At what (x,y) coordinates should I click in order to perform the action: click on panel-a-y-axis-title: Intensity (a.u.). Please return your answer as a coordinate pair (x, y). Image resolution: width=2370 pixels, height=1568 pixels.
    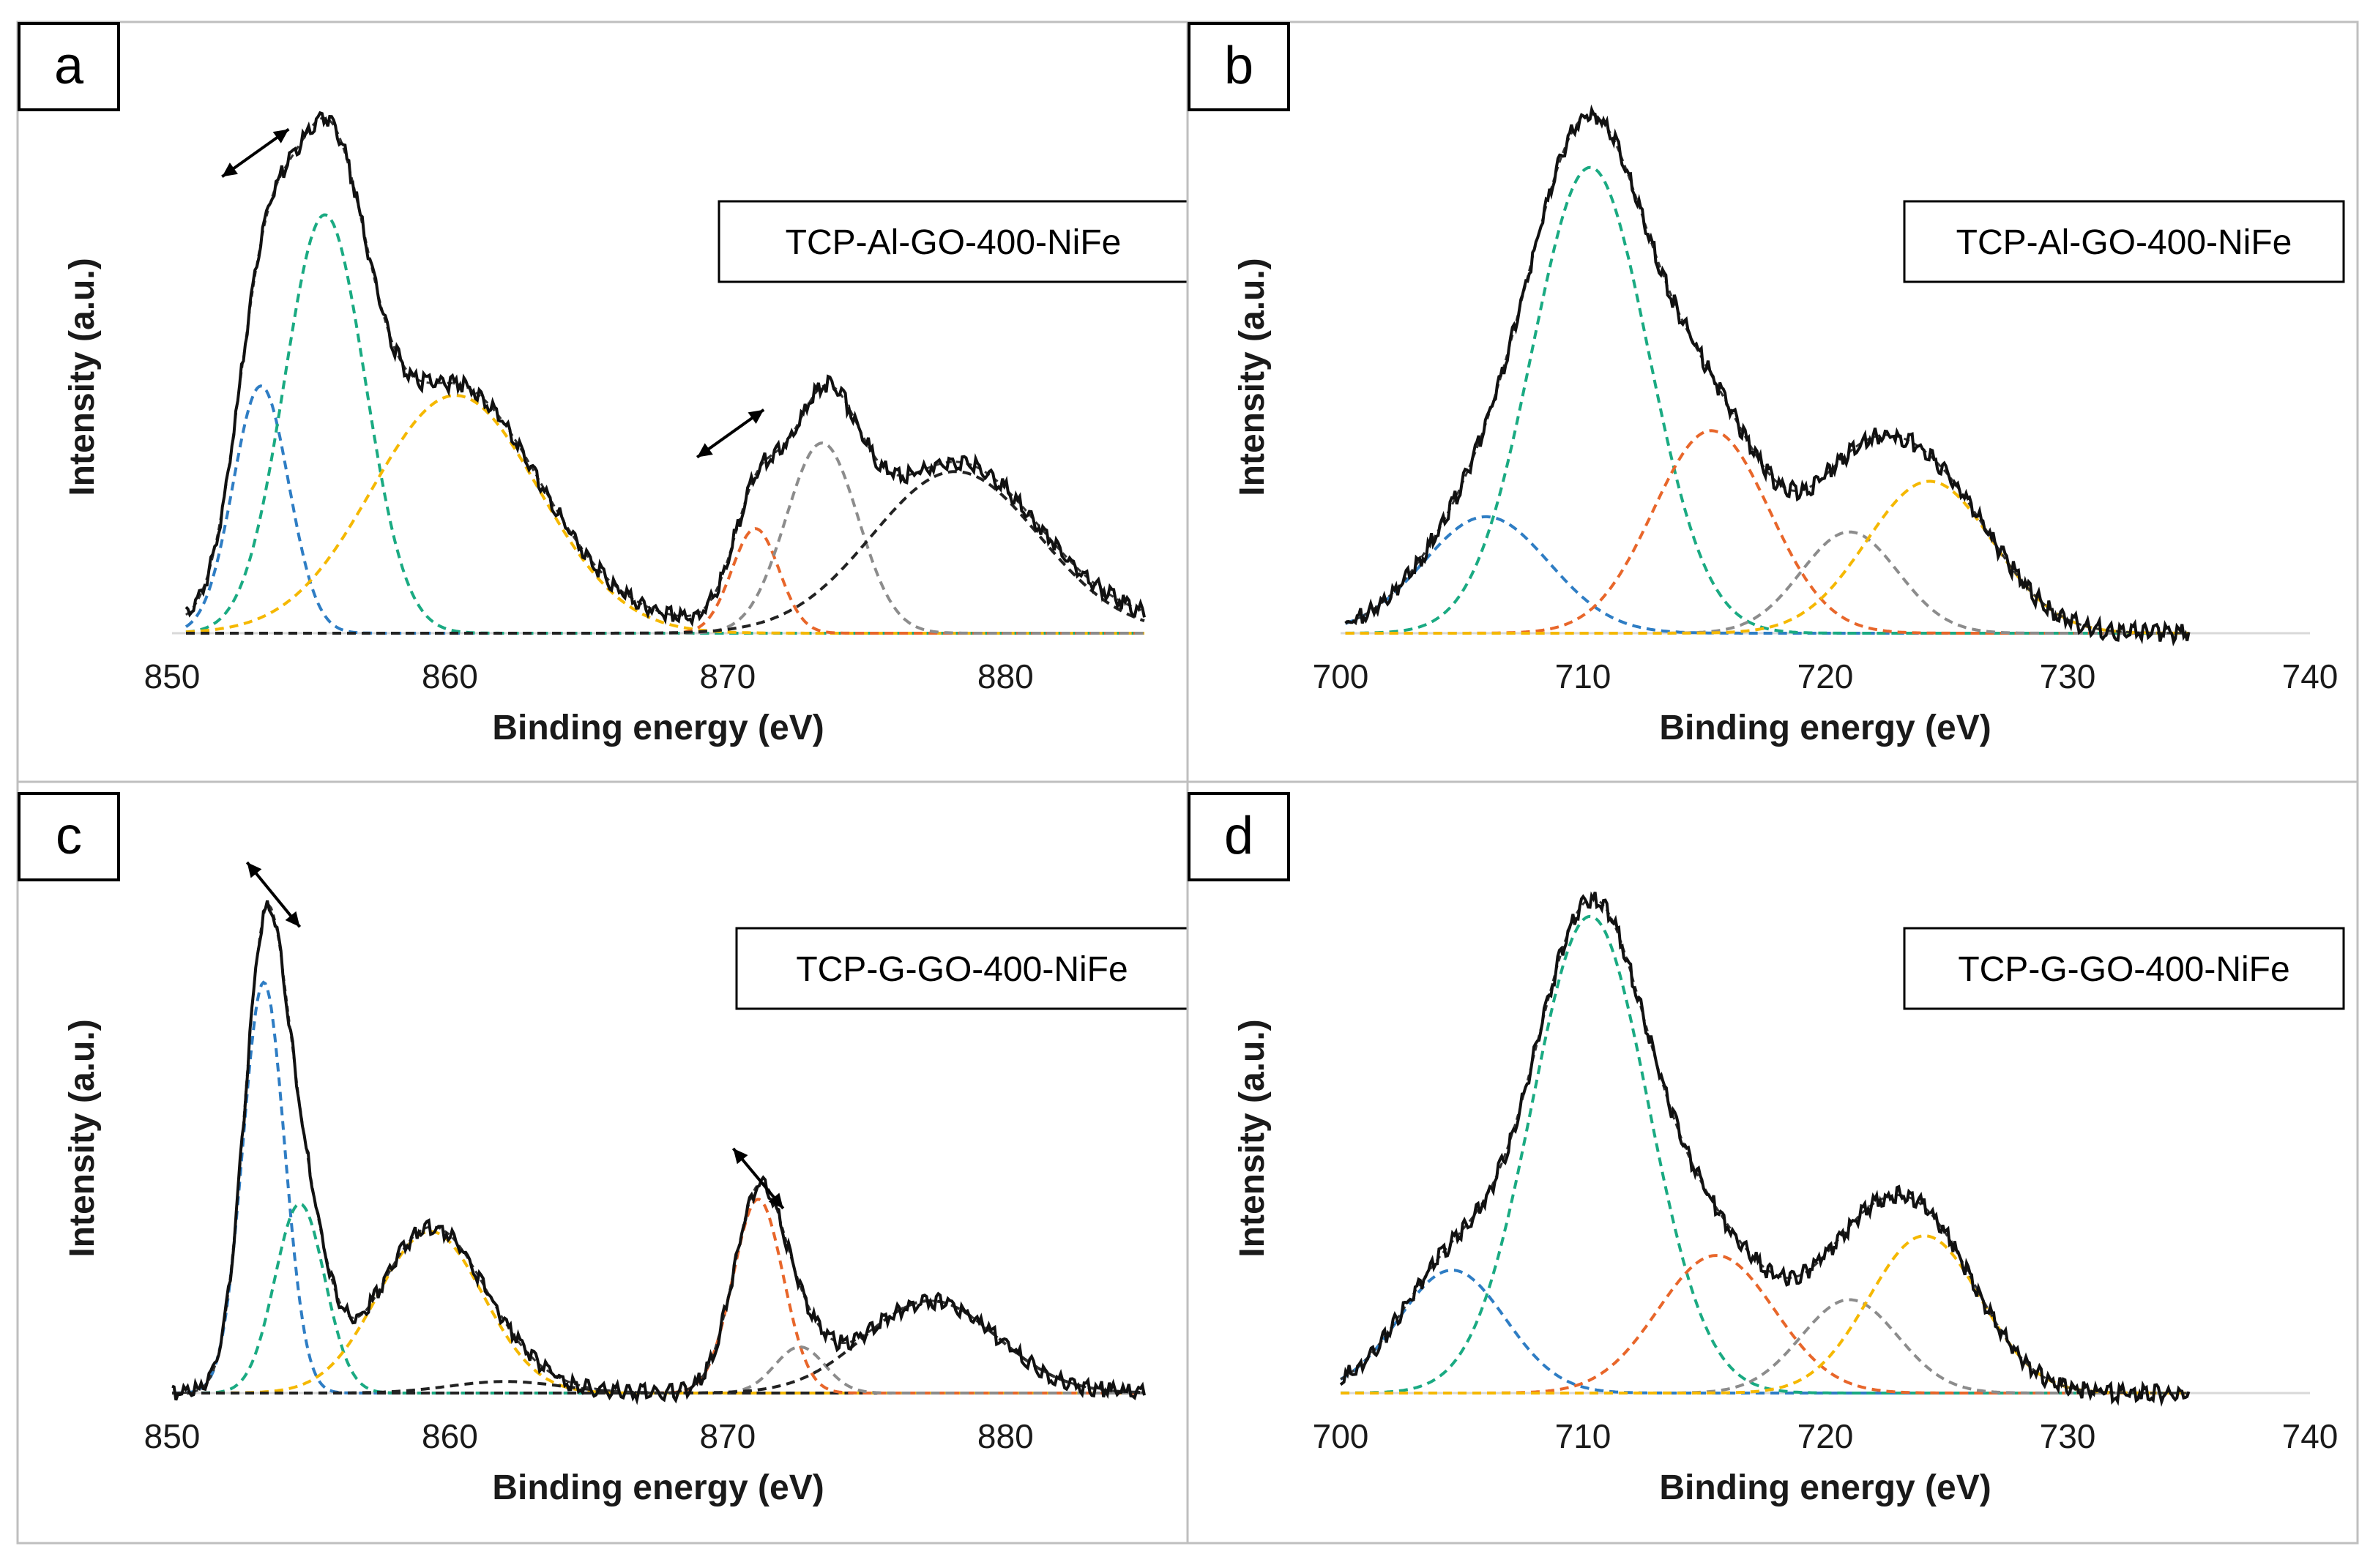
    Looking at the image, I should click on (82, 377).